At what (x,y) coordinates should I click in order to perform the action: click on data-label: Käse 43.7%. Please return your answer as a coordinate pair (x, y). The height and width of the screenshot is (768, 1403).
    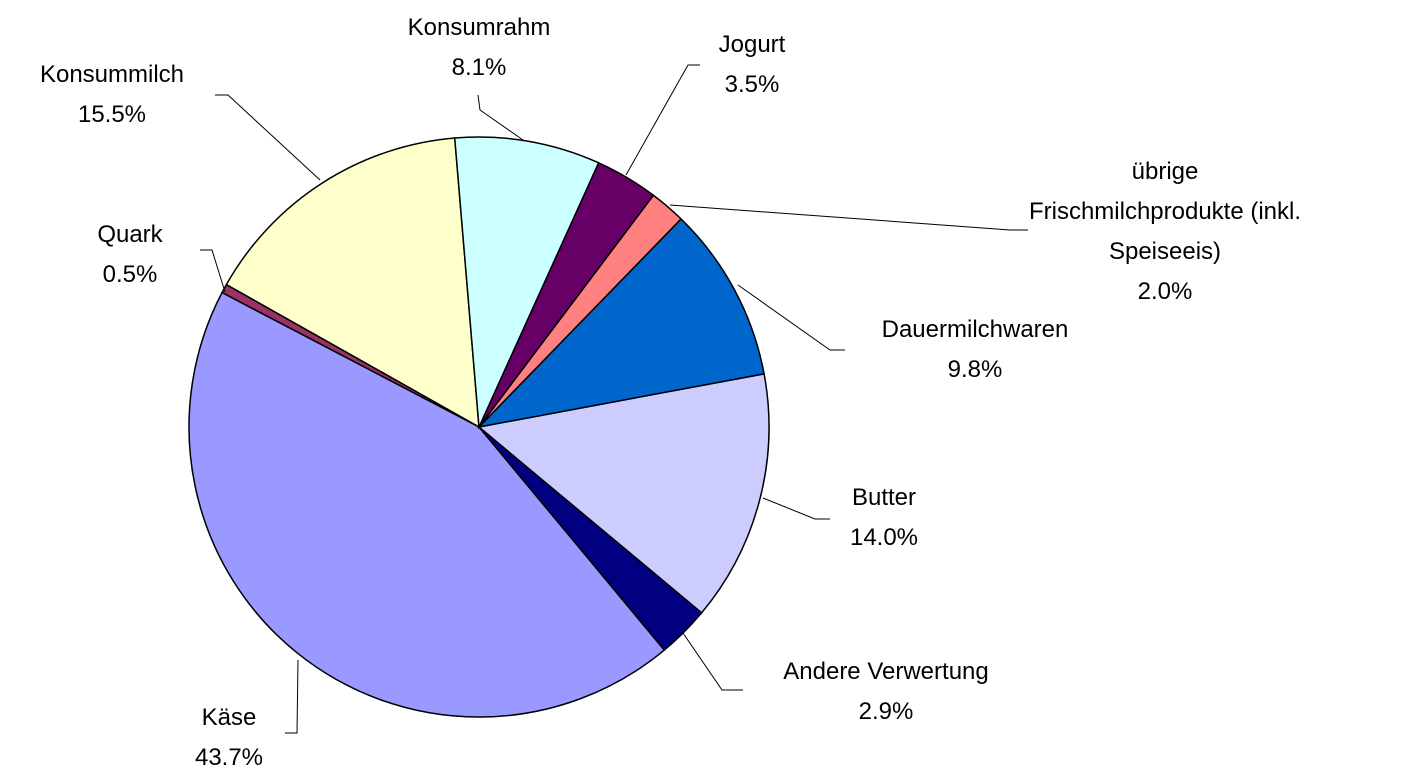
    Looking at the image, I should click on (229, 733).